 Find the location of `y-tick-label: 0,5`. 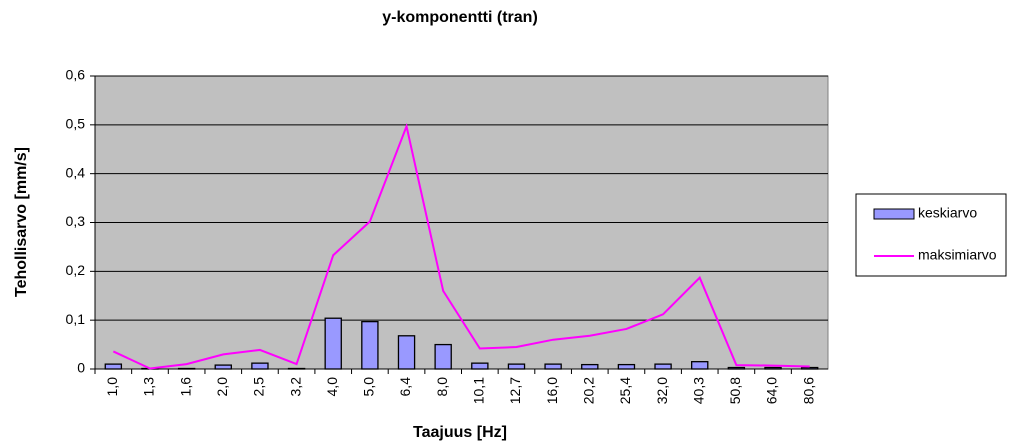

y-tick-label: 0,5 is located at coordinates (76, 124).